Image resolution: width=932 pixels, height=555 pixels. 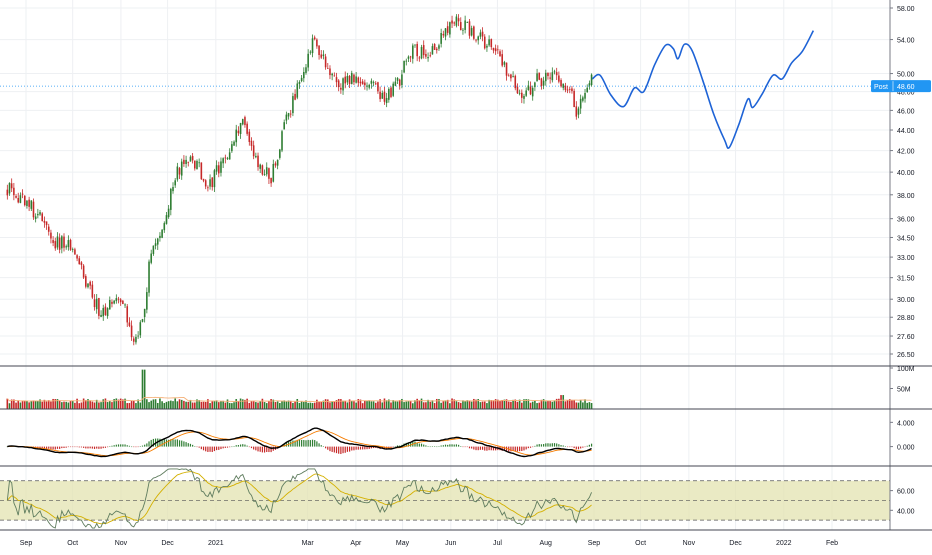 I want to click on rsi-line, so click(x=299, y=498).